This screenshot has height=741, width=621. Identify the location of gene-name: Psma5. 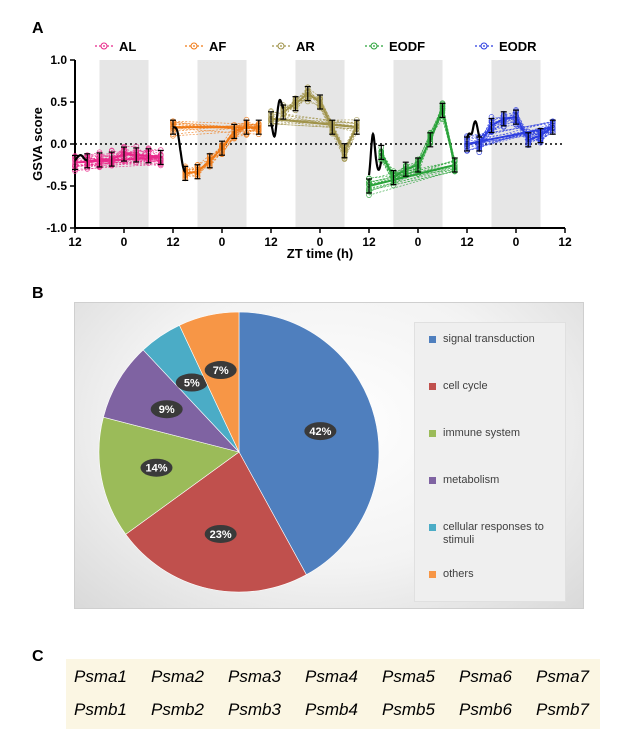
(408, 676).